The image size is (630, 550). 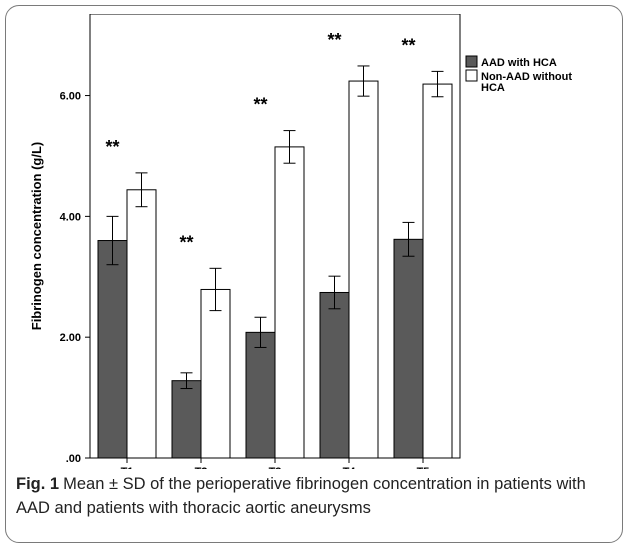 What do you see at coordinates (70, 217) in the screenshot?
I see `y-tick-label: 4.00` at bounding box center [70, 217].